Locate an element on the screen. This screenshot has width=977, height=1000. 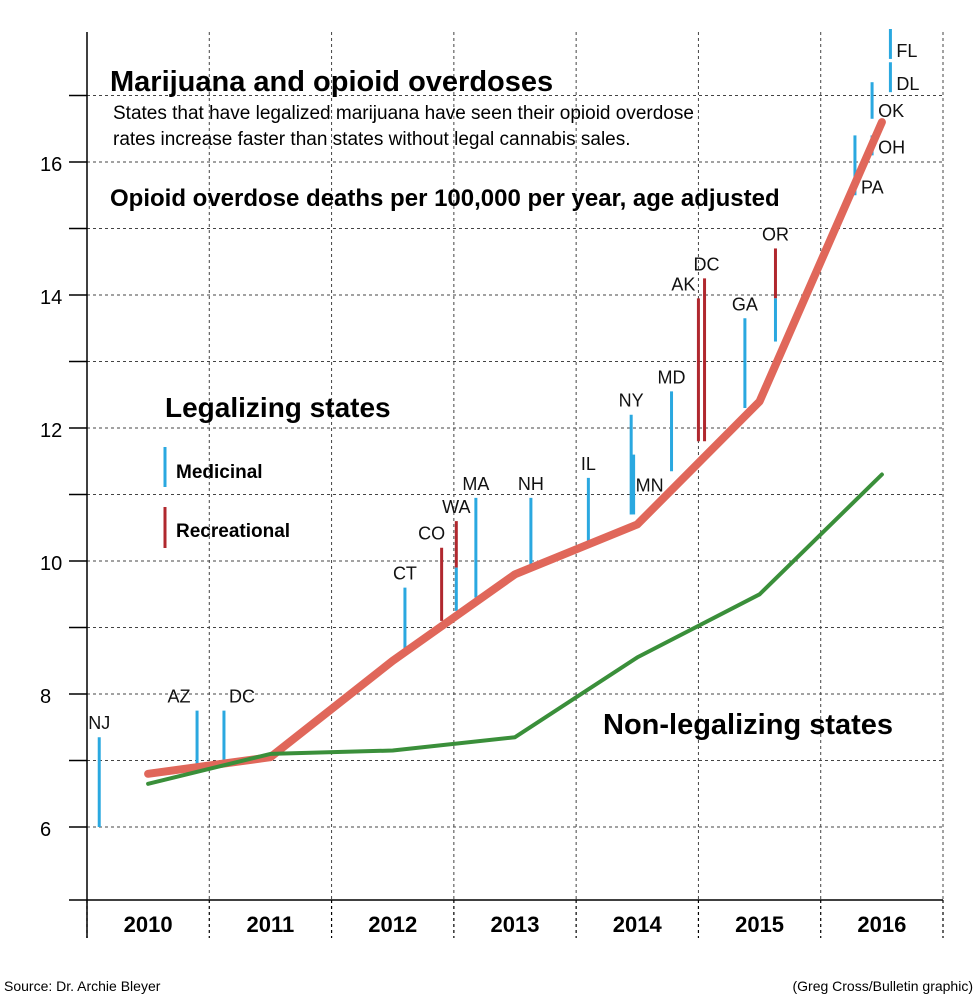
state-label-oh: OH is located at coordinates (891, 147).